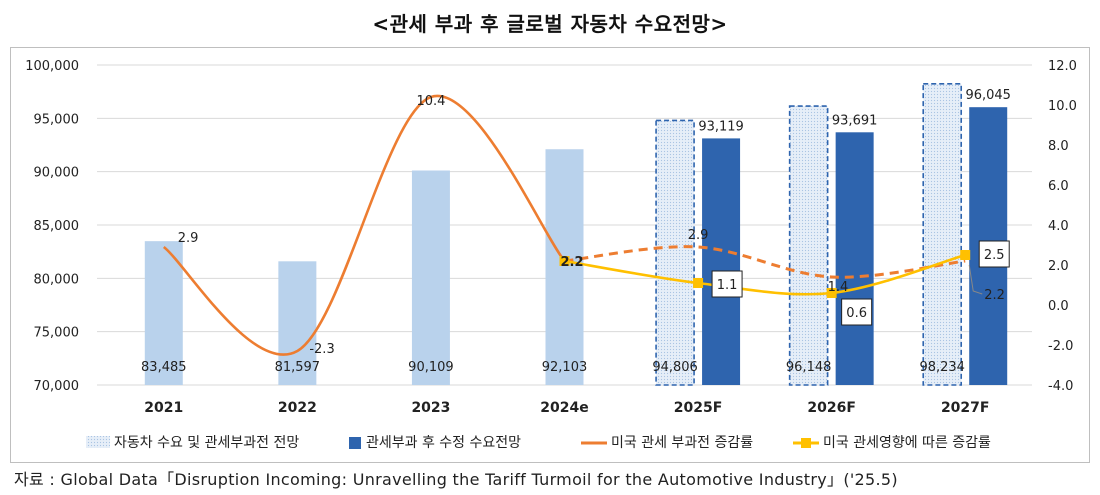  I want to click on x-tick-label: 2022, so click(297, 408).